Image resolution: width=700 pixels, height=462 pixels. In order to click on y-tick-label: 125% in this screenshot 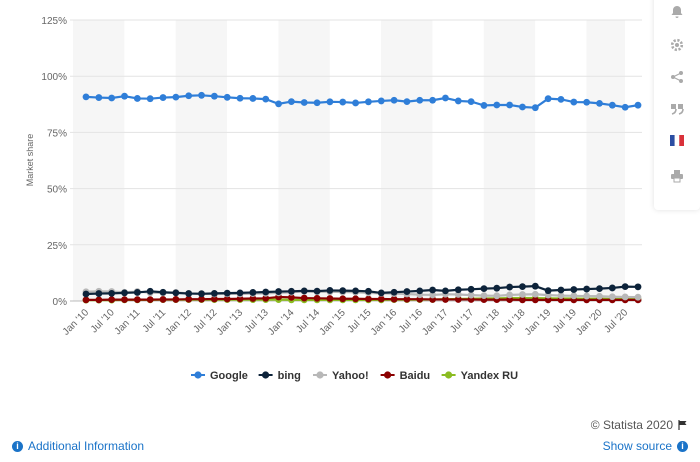, I will do `click(54, 21)`.